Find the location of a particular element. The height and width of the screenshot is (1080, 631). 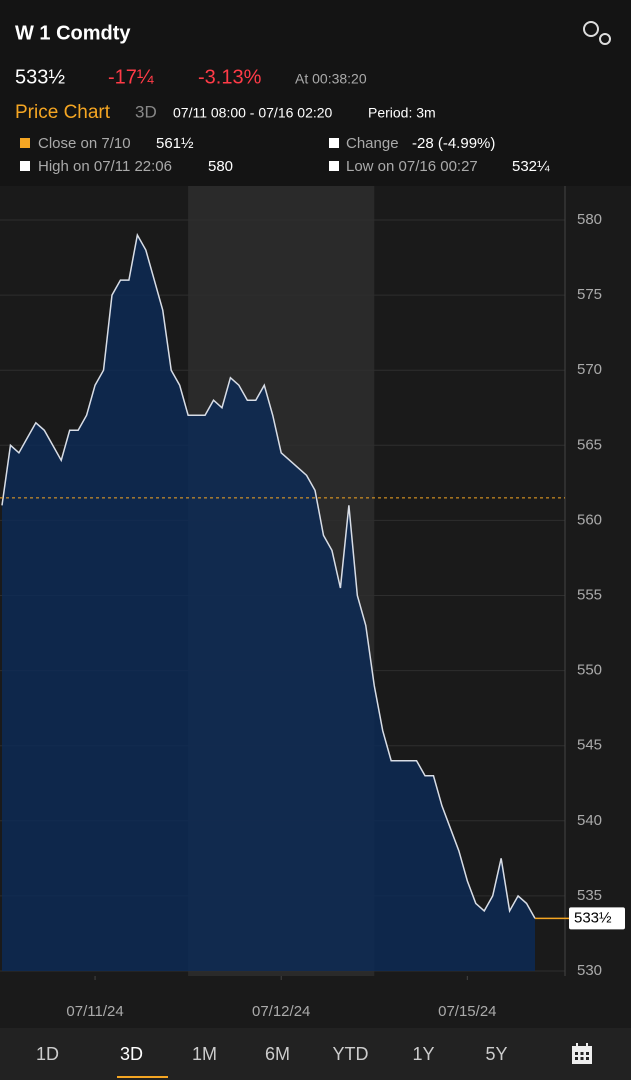

calendar-icon is located at coordinates (582, 1053).